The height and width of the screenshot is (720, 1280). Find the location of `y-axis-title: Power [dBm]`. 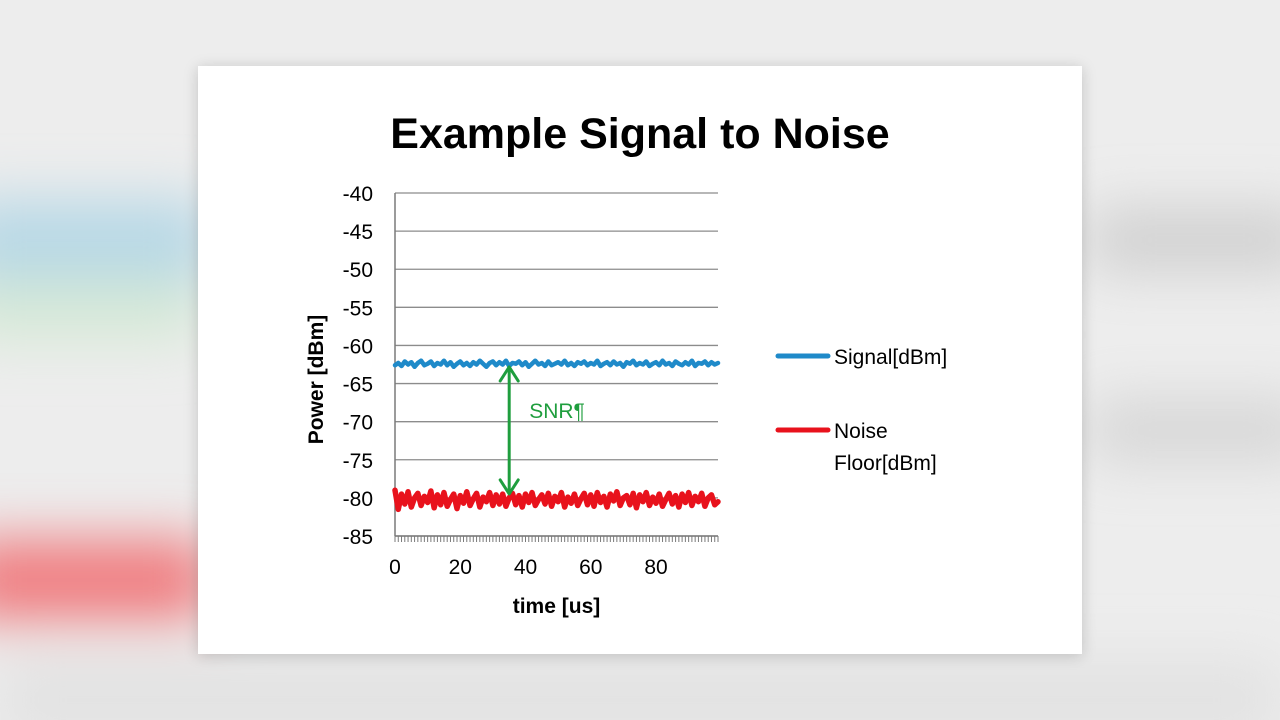

y-axis-title: Power [dBm] is located at coordinates (316, 380).